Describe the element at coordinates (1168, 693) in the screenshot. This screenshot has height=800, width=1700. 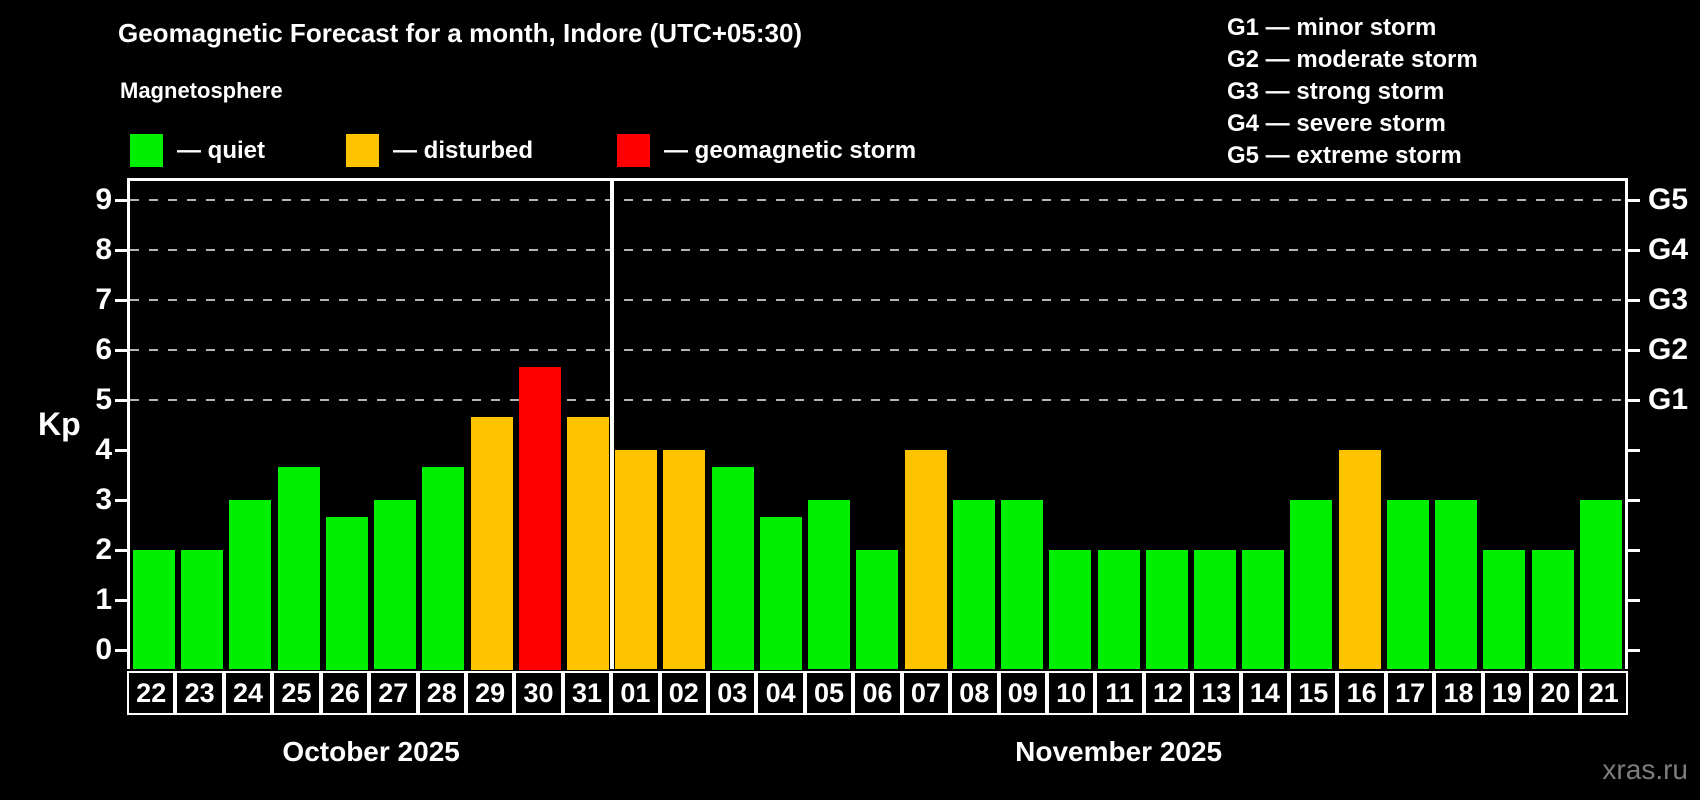
I see `day-cell-12: 12` at that location.